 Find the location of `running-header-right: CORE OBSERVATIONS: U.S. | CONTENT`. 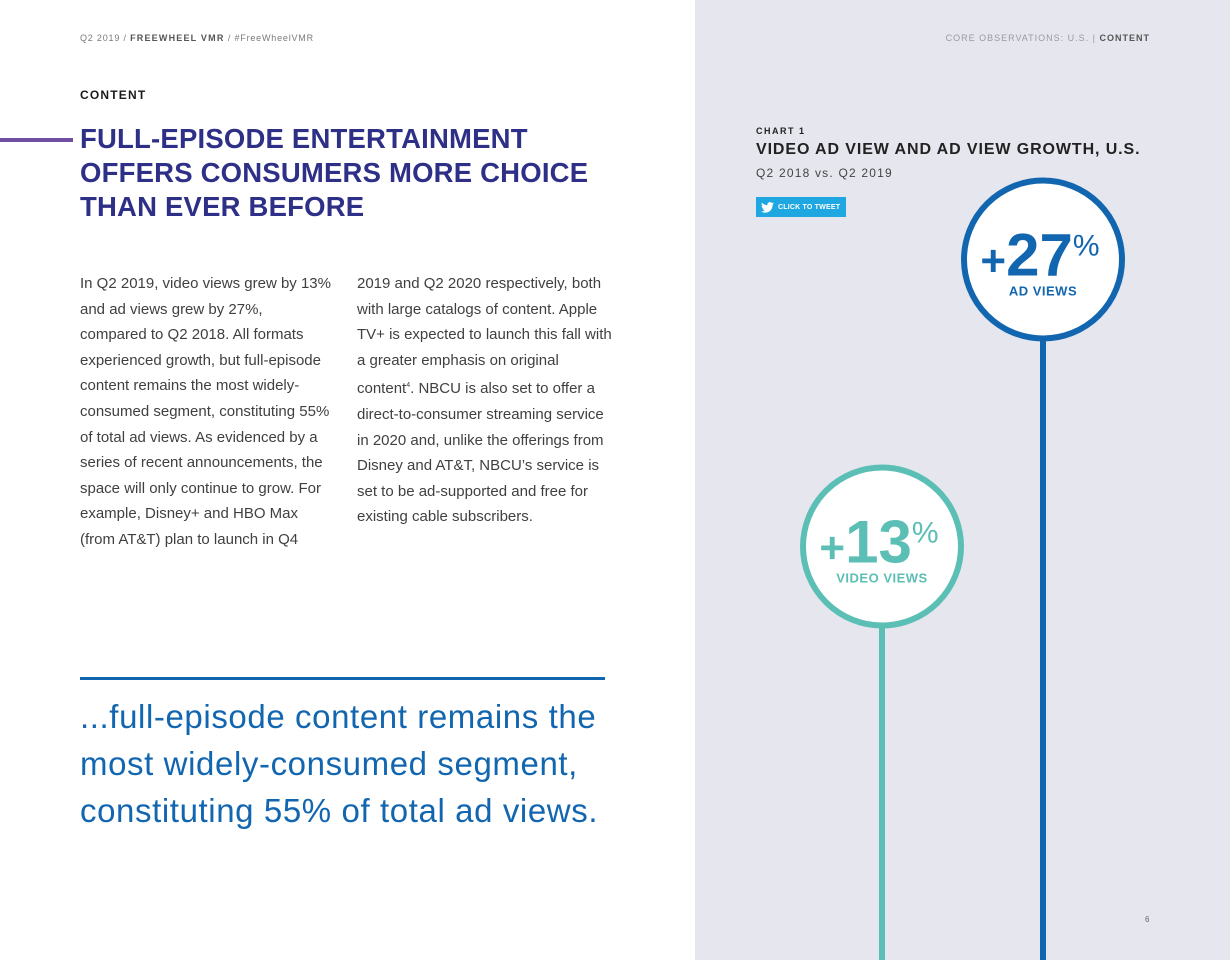

running-header-right: CORE OBSERVATIONS: U.S. | CONTENT is located at coordinates (1048, 38).